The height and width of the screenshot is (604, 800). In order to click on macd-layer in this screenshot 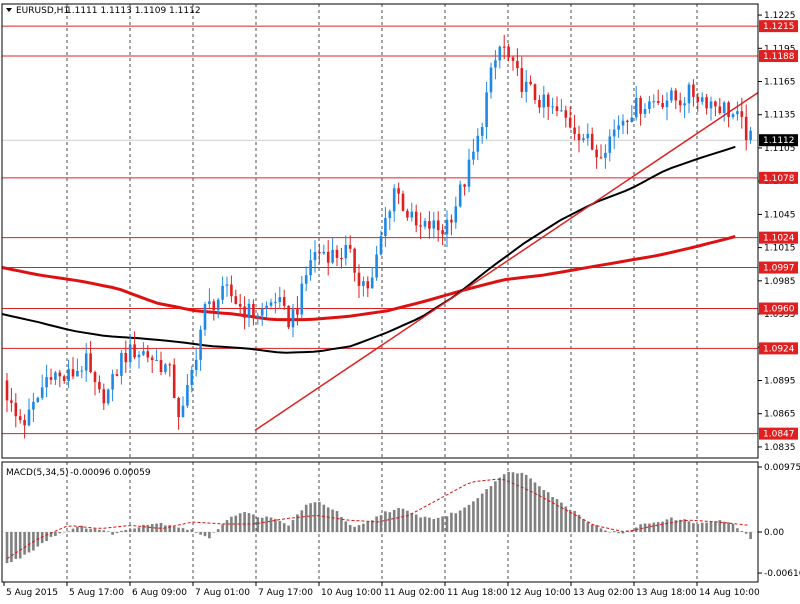, I will do `click(380, 517)`.